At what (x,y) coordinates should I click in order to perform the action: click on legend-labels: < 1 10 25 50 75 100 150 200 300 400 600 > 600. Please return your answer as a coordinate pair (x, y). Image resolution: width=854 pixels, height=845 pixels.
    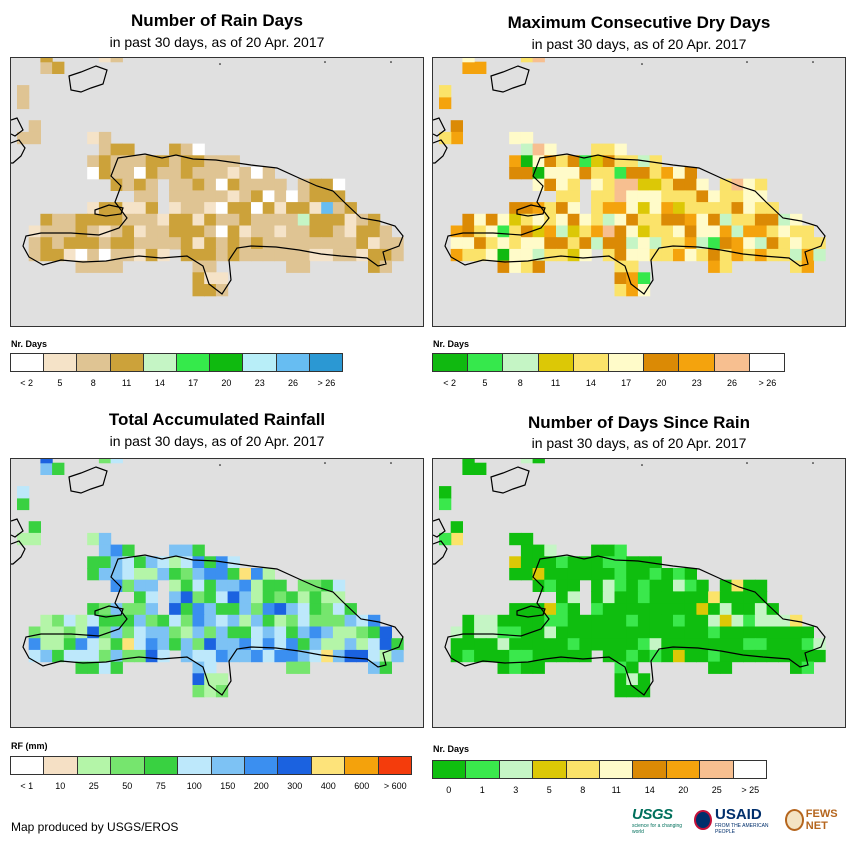
    Looking at the image, I should click on (211, 787).